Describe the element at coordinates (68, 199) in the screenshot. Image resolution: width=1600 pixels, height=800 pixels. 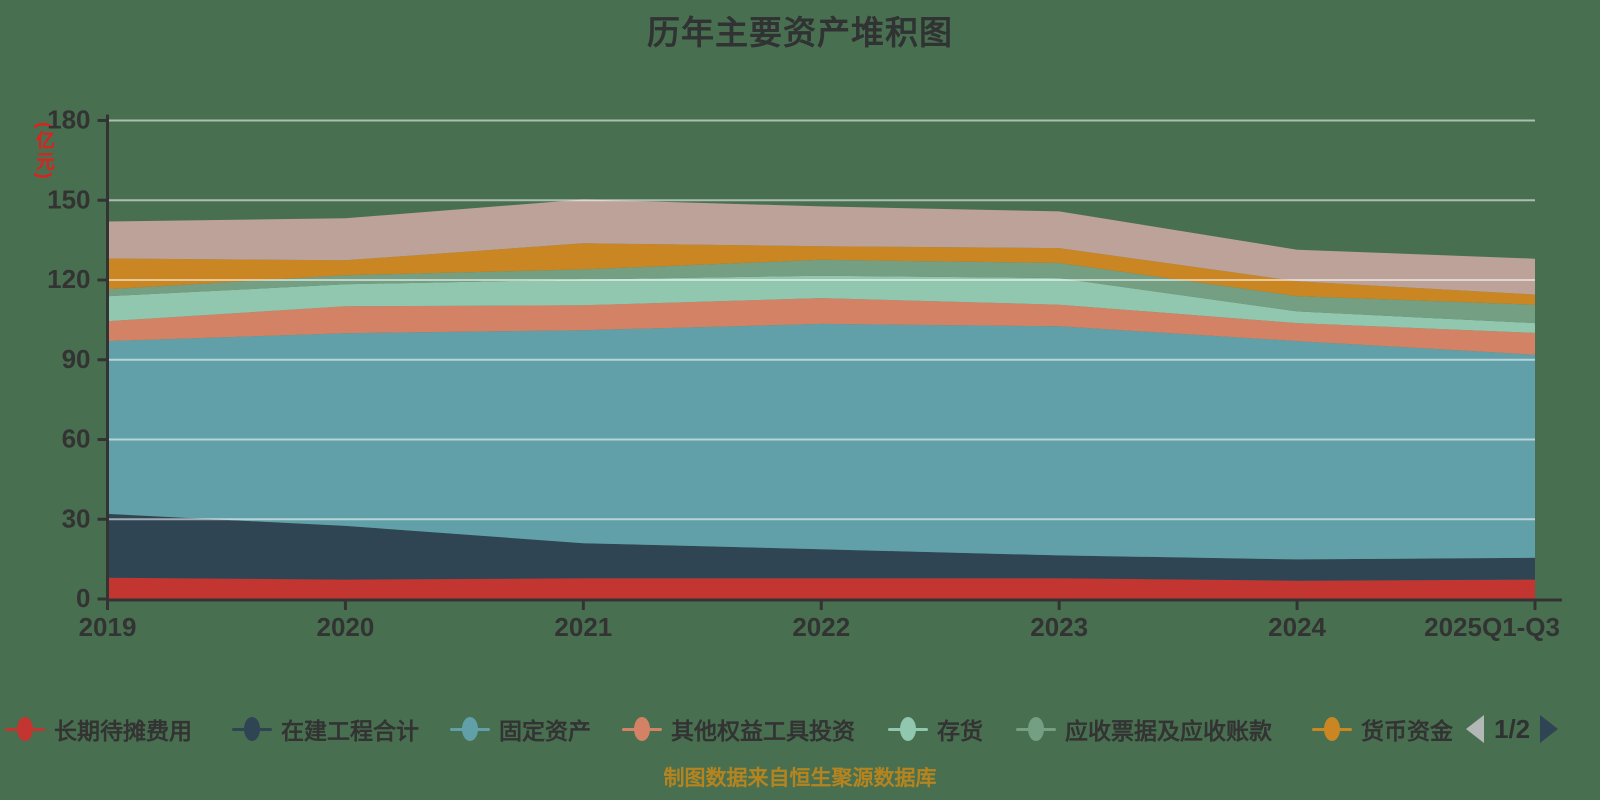
I see `y-axis-label: 150` at that location.